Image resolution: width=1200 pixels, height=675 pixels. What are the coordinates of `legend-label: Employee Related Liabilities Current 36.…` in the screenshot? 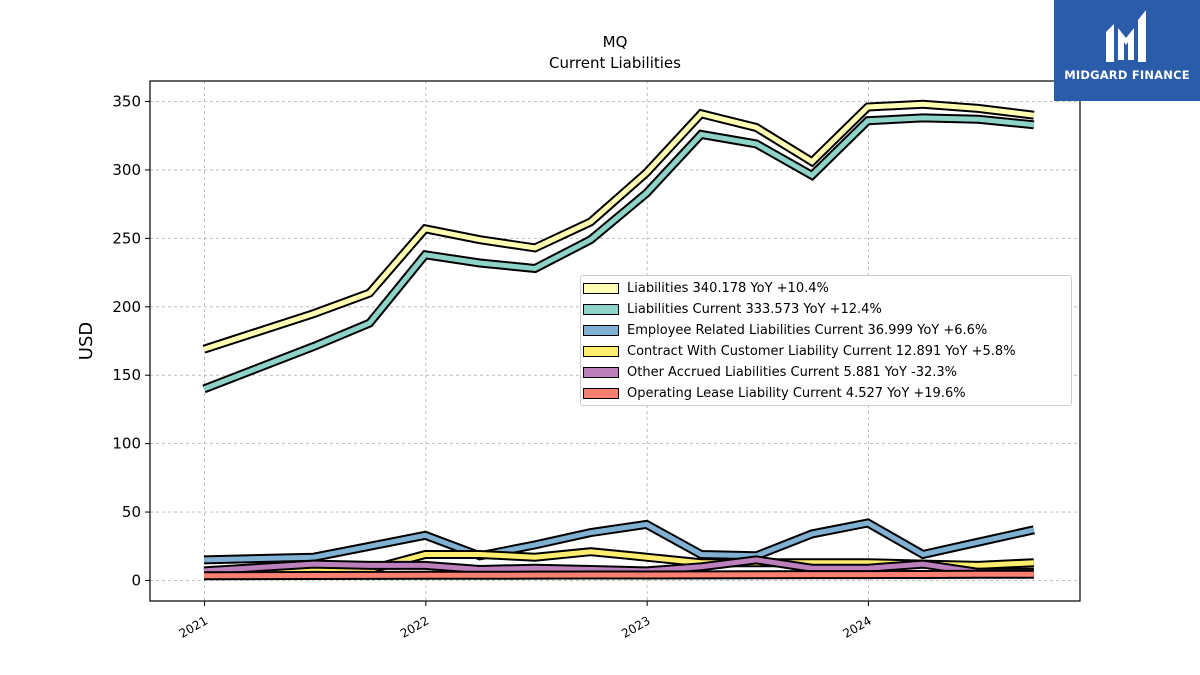 It's located at (807, 330).